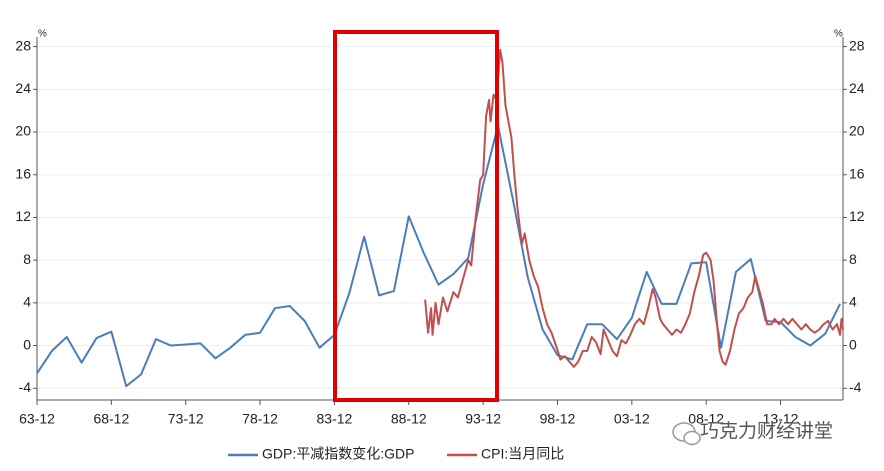  What do you see at coordinates (23, 131) in the screenshot?
I see `y-tick-label: 20` at bounding box center [23, 131].